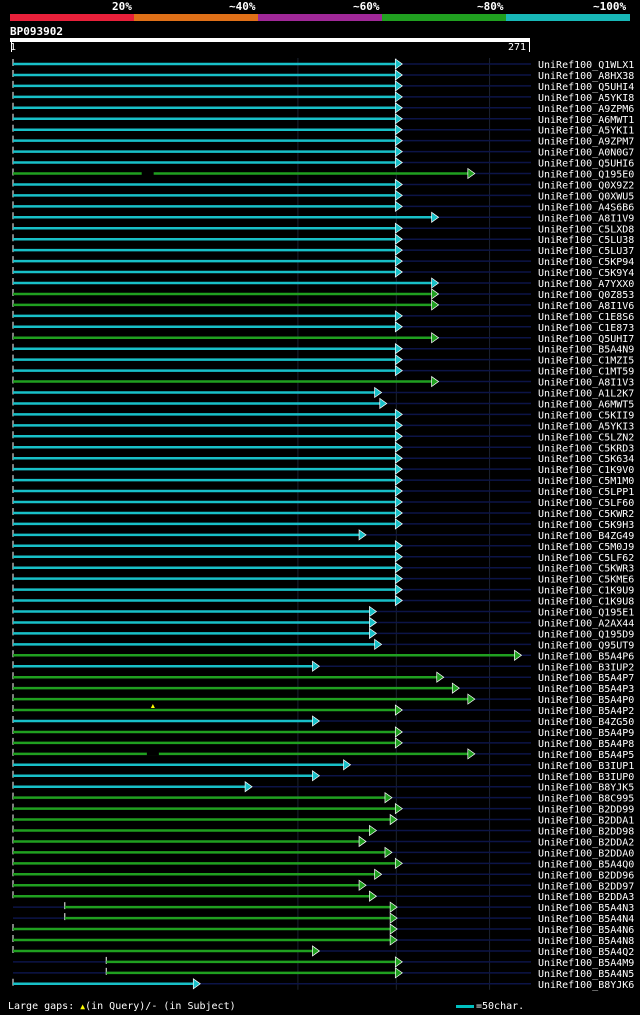 The image size is (640, 1015). What do you see at coordinates (586, 448) in the screenshot?
I see `hit-label: UniRef100_C5KRD3` at bounding box center [586, 448].